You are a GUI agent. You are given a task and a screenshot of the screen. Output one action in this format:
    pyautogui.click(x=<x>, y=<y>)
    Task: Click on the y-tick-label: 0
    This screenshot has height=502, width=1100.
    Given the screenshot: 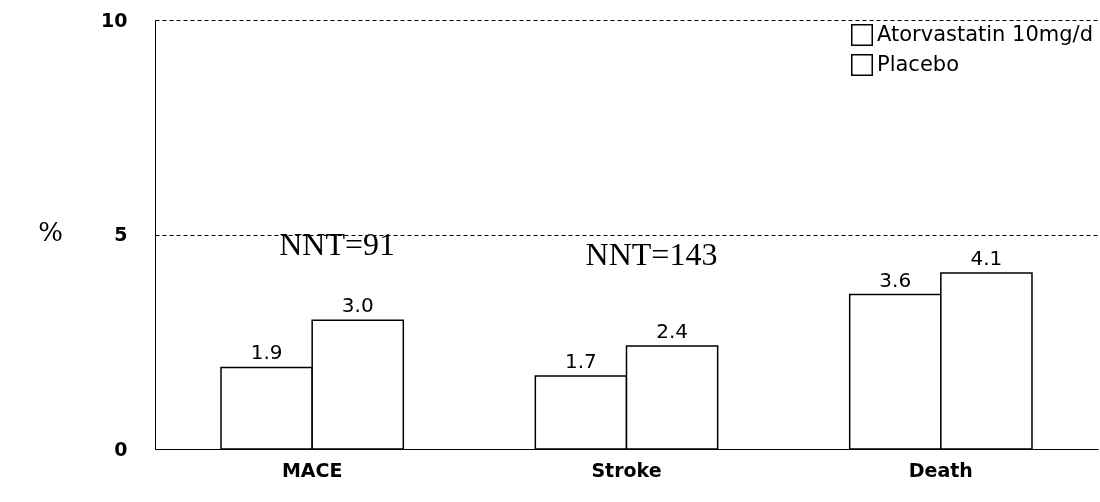 What is the action you would take?
    pyautogui.click(x=121, y=448)
    